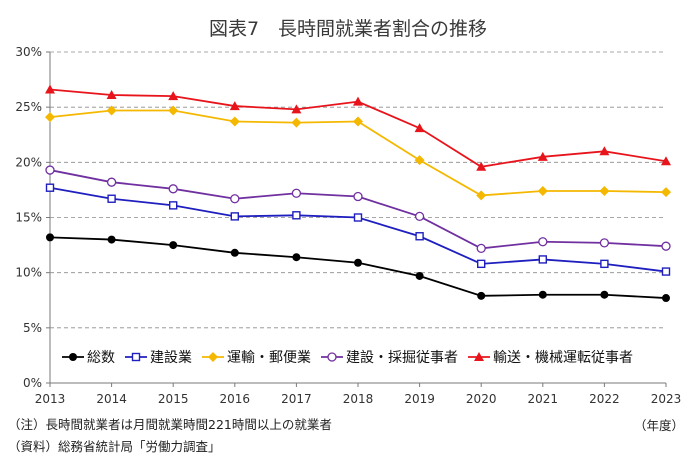 The width and height of the screenshot is (696, 469). I want to click on legend-entry-1: 建設業, so click(158, 358).